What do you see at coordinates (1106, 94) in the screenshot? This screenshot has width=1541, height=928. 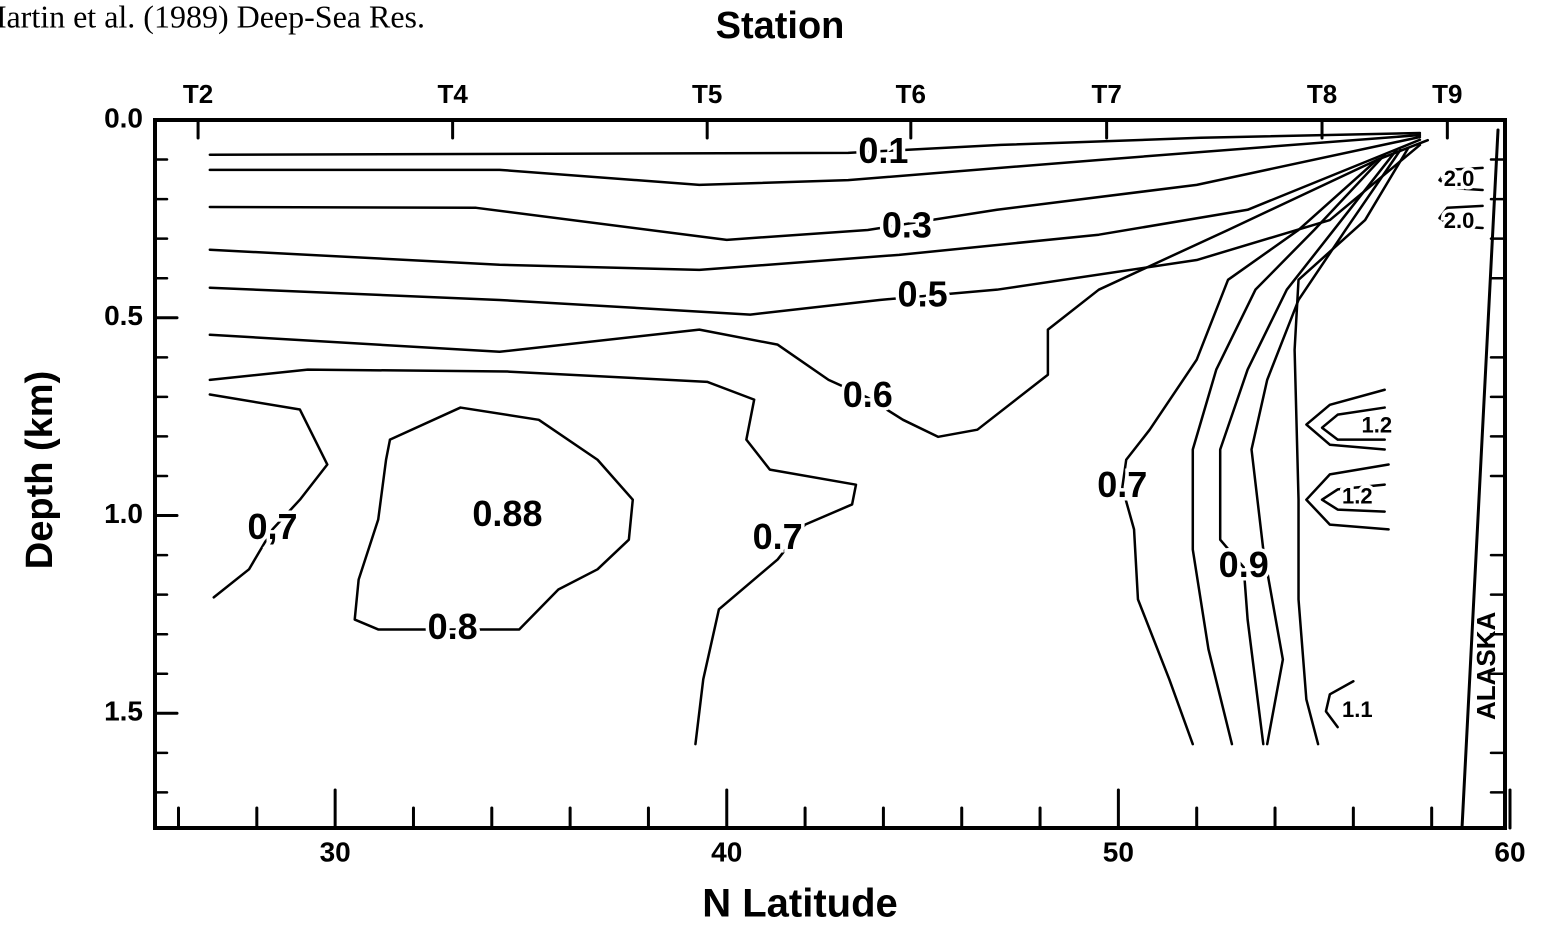 I see `station-label: T7` at bounding box center [1106, 94].